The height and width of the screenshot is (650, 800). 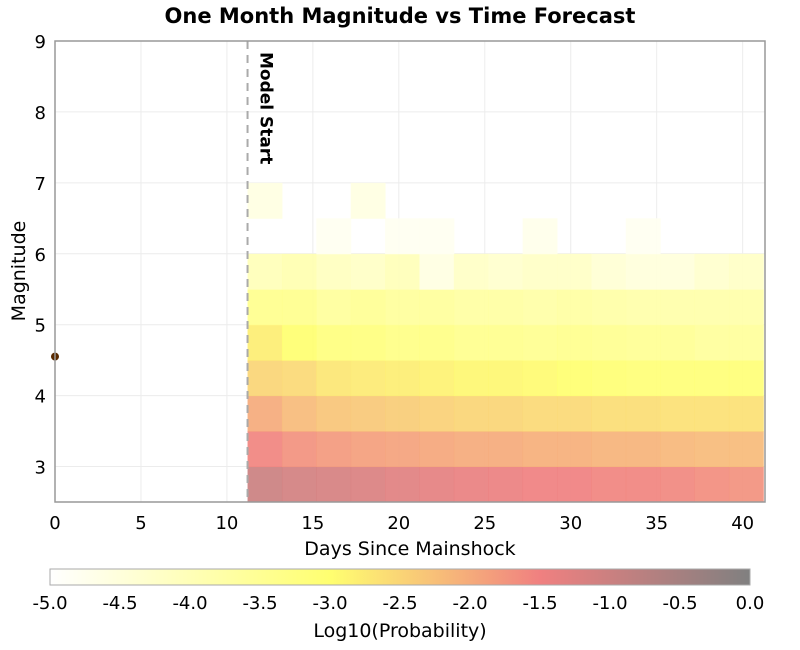 What do you see at coordinates (409, 549) in the screenshot?
I see `x-axis-label: Days Since Mainshock` at bounding box center [409, 549].